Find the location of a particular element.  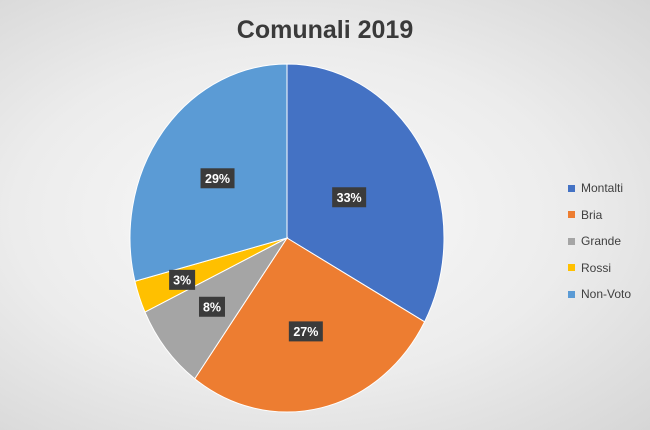

legend-item-bria: Bria is located at coordinates (606, 215).